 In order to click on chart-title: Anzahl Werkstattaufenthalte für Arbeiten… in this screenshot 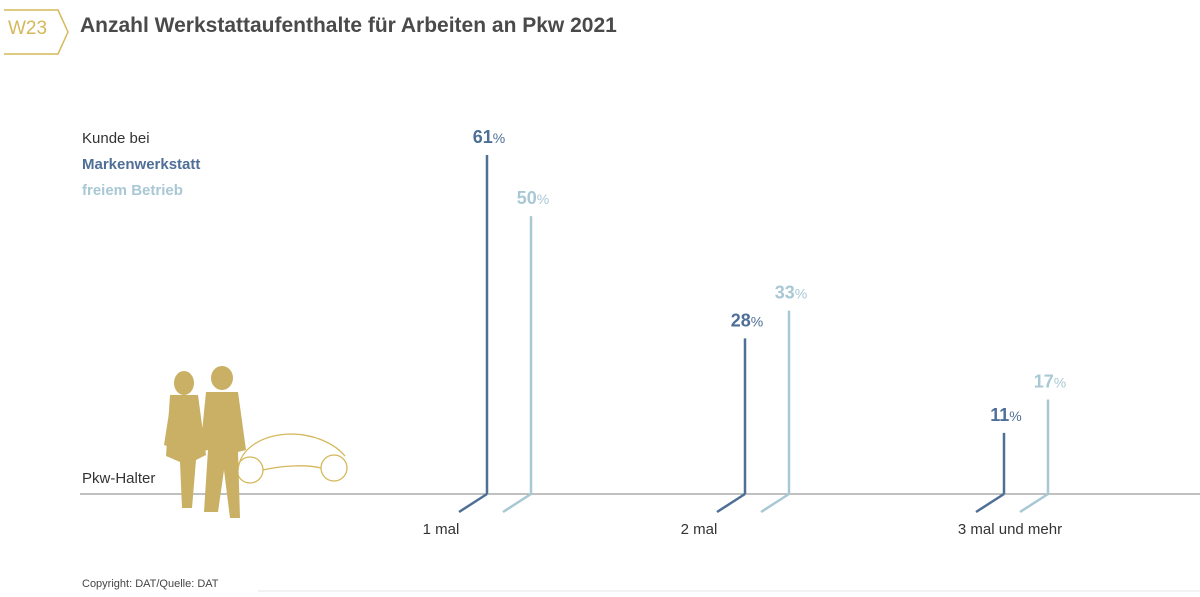, I will do `click(348, 25)`.